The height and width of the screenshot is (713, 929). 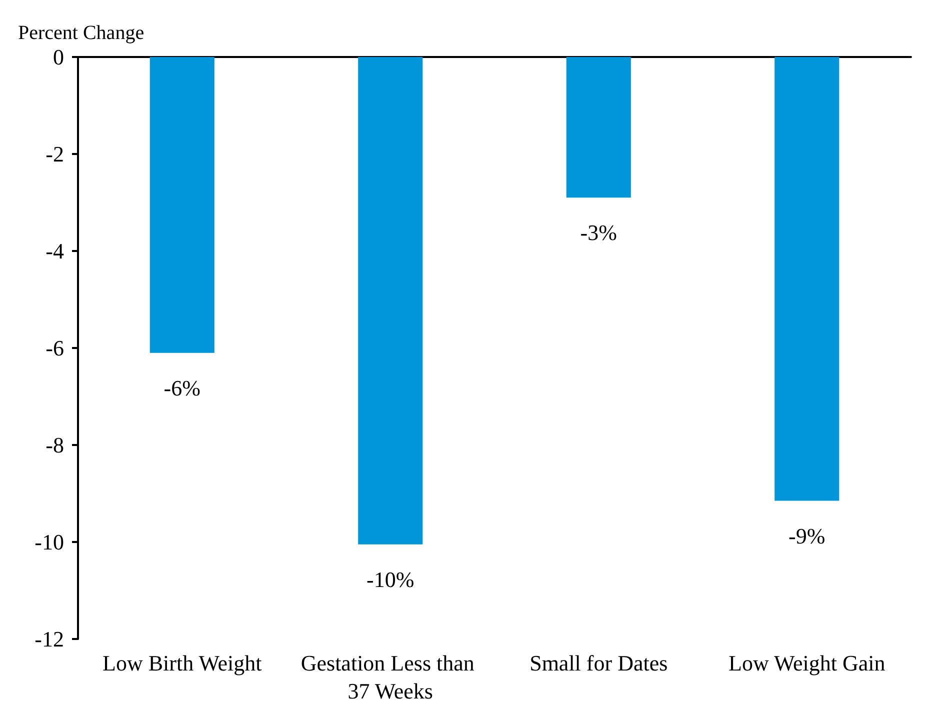 I want to click on x-tick-label: Small for Dates, so click(x=599, y=663).